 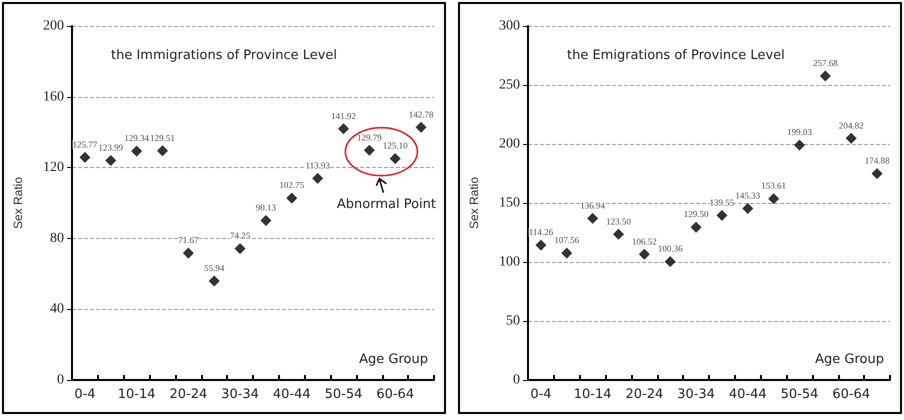 I want to click on data-label: 142.78, so click(x=421, y=114).